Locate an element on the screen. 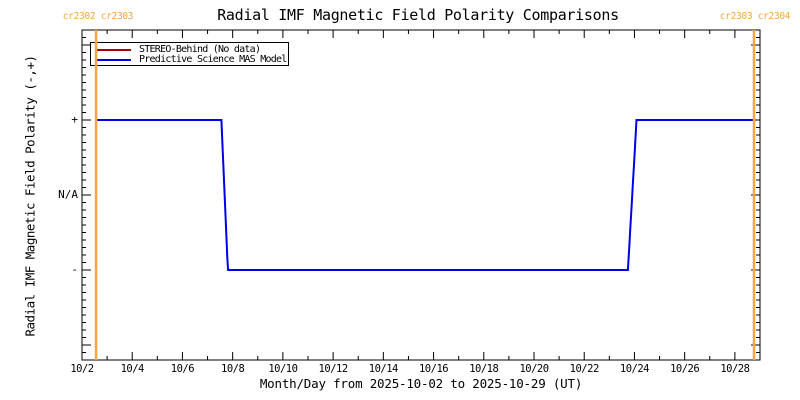  legend-label-mas-model: Predictive Science MAS Model is located at coordinates (213, 59).